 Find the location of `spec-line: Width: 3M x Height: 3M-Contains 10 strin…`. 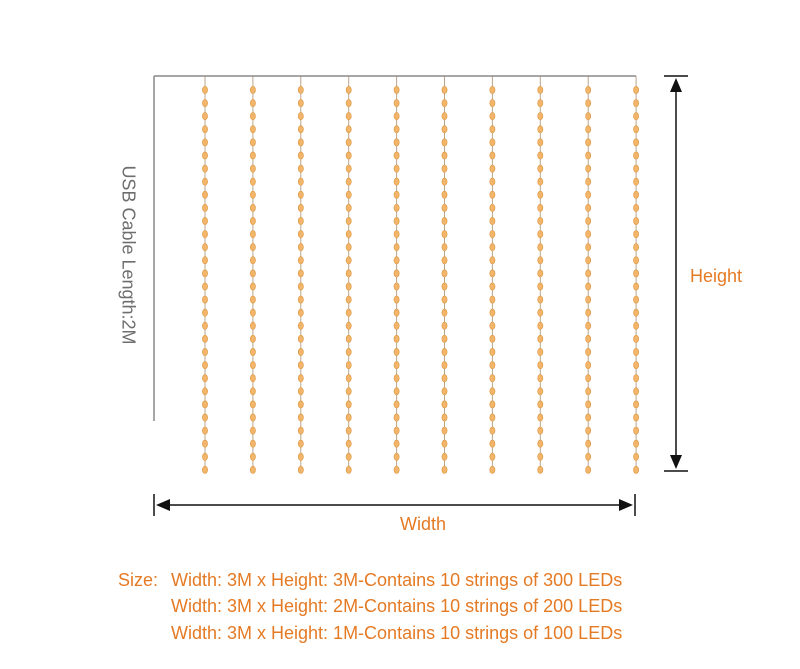

spec-line: Width: 3M x Height: 3M-Contains 10 strin… is located at coordinates (396, 580).